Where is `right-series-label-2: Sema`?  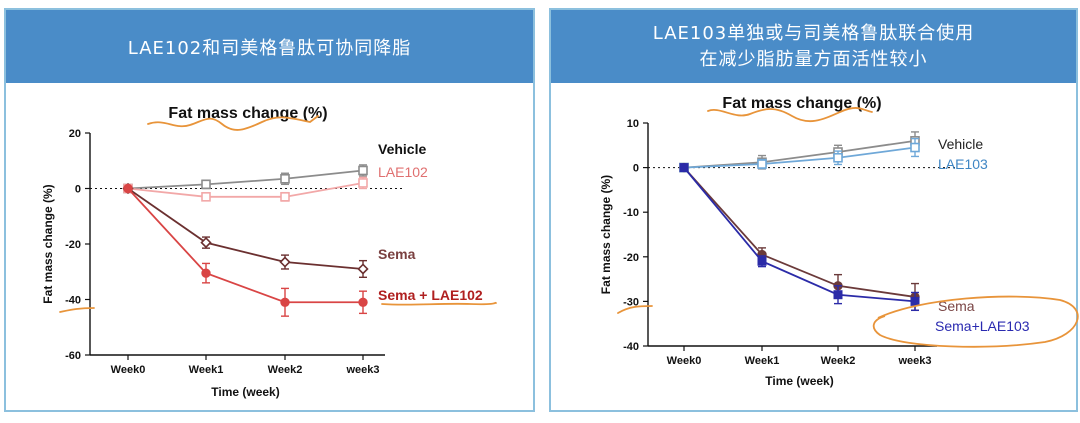 right-series-label-2: Sema is located at coordinates (956, 306).